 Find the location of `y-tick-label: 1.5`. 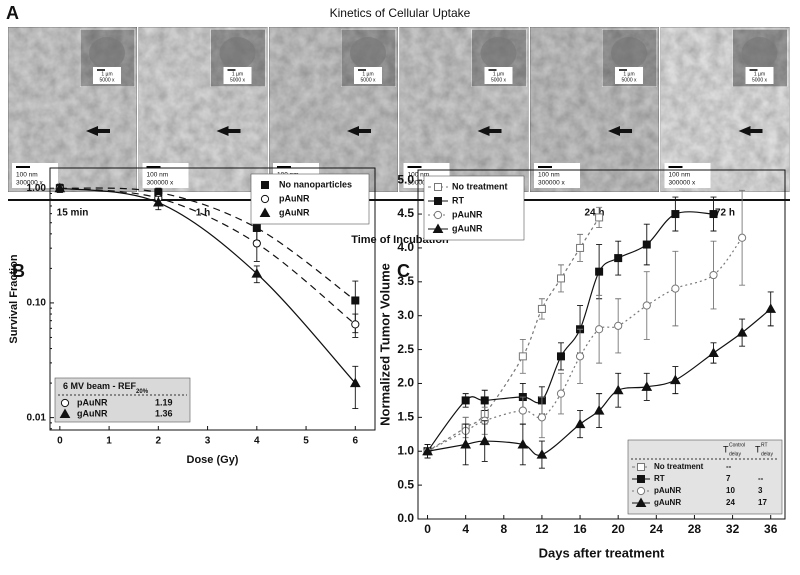

y-tick-label: 1.5 is located at coordinates (405, 417).